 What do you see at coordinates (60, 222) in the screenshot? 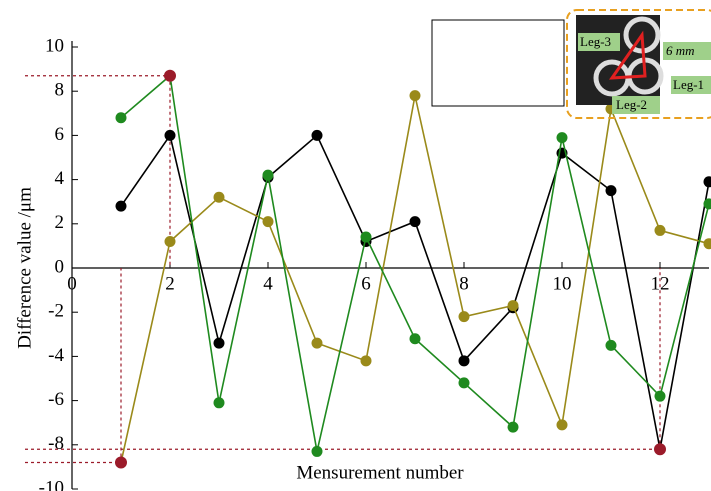
I see `y-tick-label: 2` at bounding box center [60, 222].